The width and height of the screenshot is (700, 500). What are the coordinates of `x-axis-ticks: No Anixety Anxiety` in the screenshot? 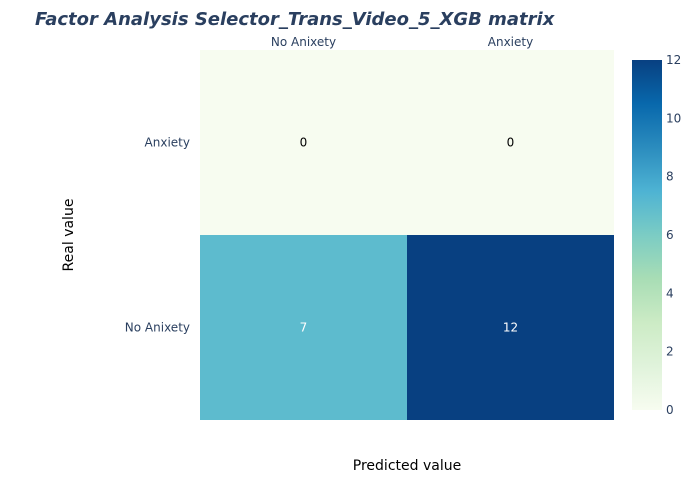 It's located at (402, 42).